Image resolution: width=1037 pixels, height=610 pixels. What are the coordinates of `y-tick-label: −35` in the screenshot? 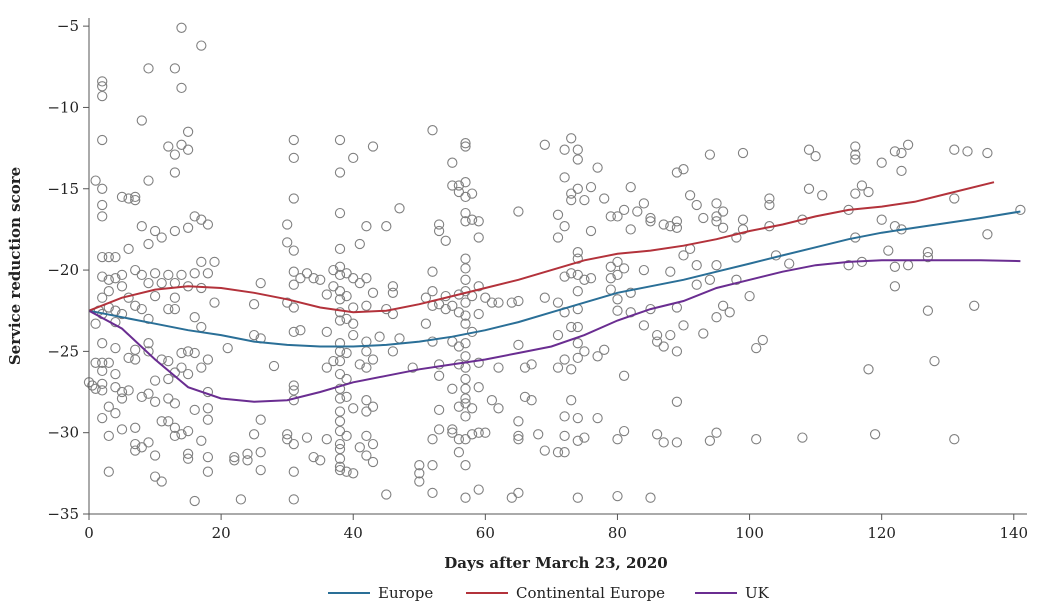 It's located at (63, 514).